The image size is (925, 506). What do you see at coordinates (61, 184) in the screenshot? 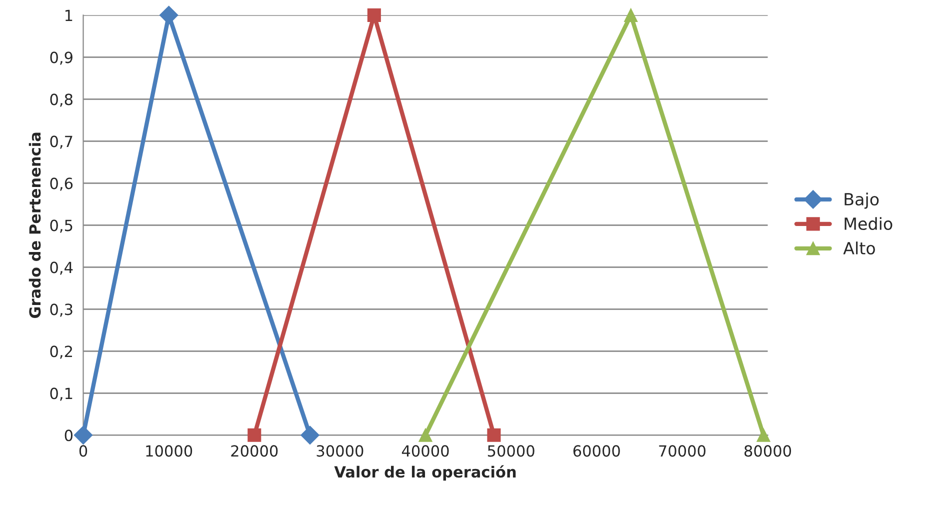
I see `y-tick-label: 0,6` at bounding box center [61, 184].